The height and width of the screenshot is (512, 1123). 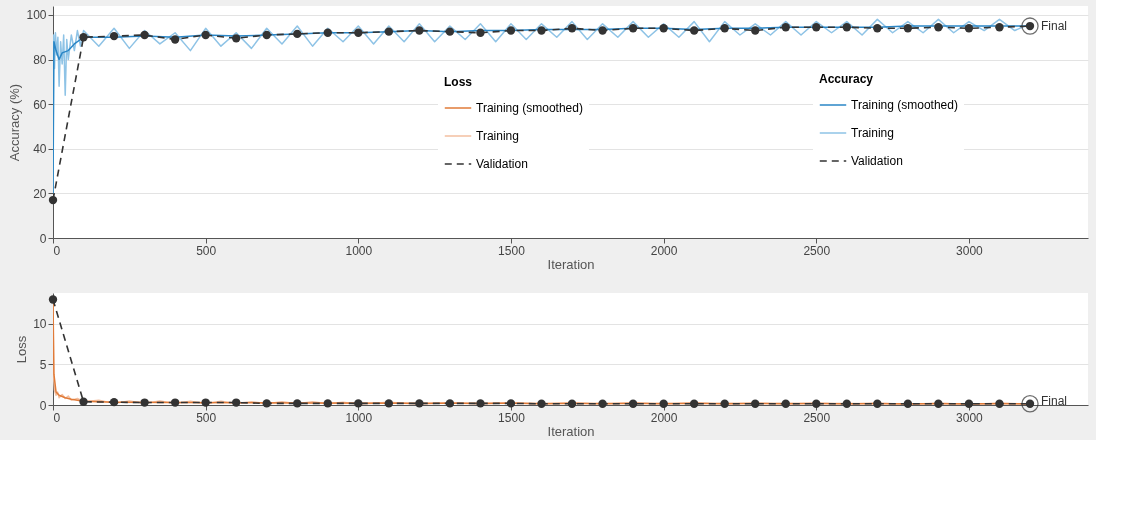 I want to click on y-tick-label: 20, so click(x=40, y=193).